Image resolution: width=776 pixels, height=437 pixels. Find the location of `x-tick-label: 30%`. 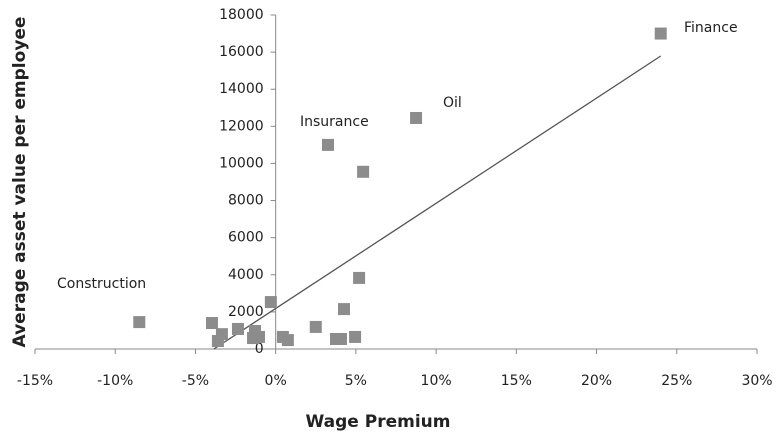

x-tick-label: 30% is located at coordinates (756, 381).